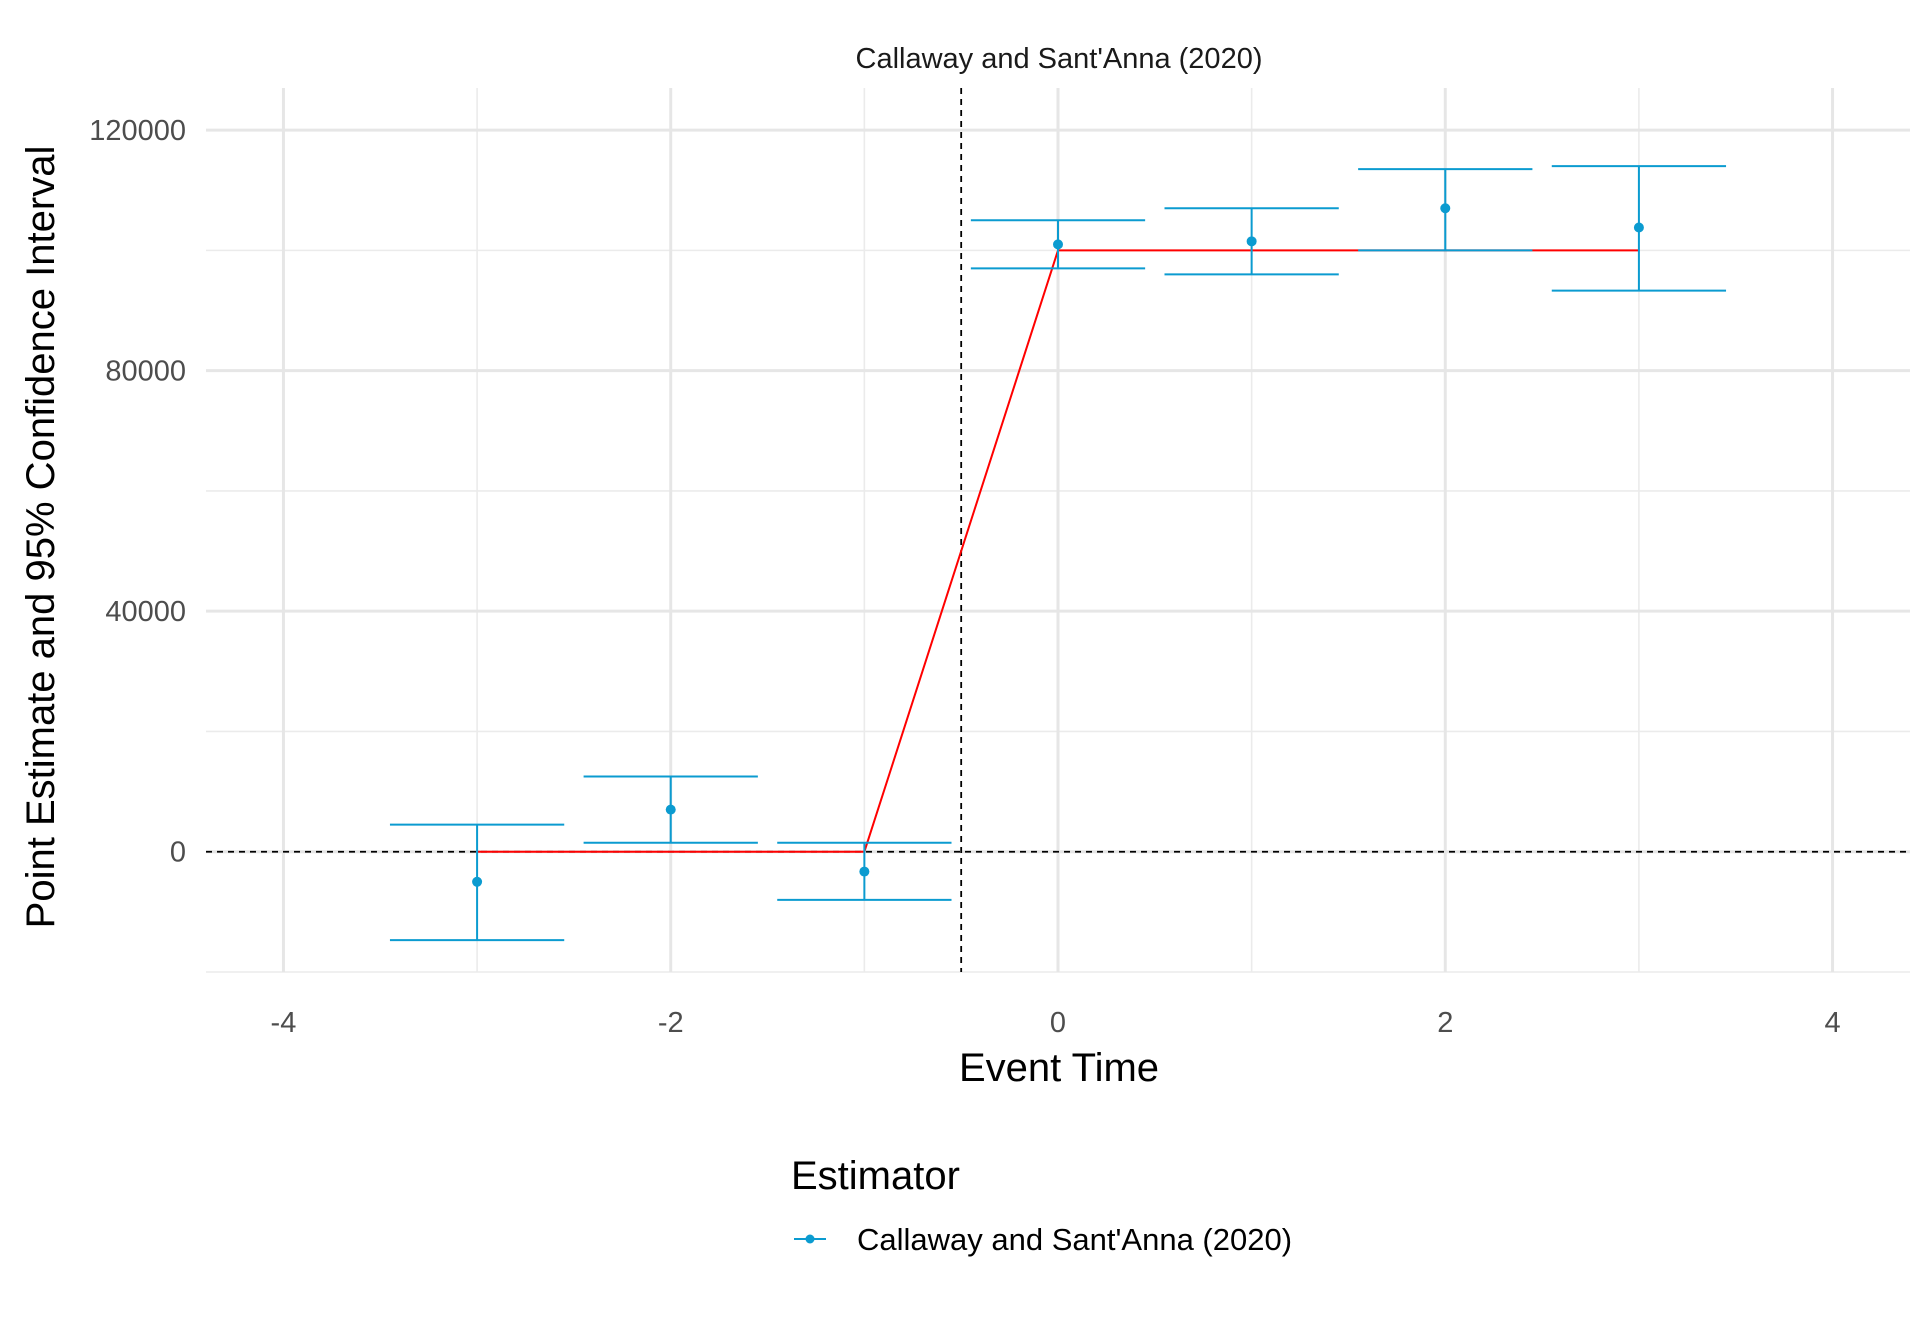 Image resolution: width=1920 pixels, height=1344 pixels. Describe the element at coordinates (875, 1176) in the screenshot. I see `legend-title: Estimator` at that location.